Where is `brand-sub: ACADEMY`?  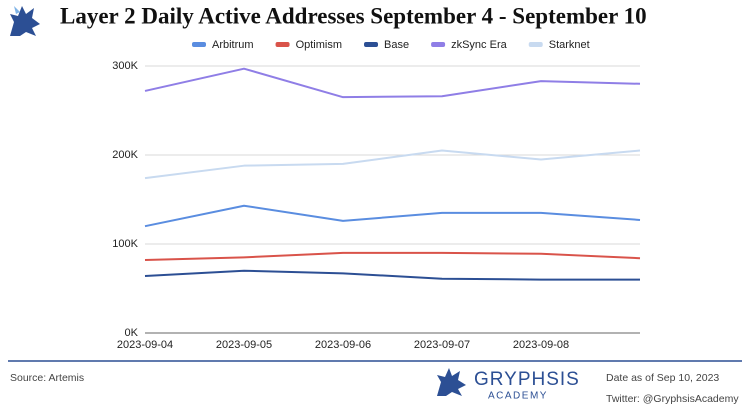
brand-sub: ACADEMY is located at coordinates (518, 396).